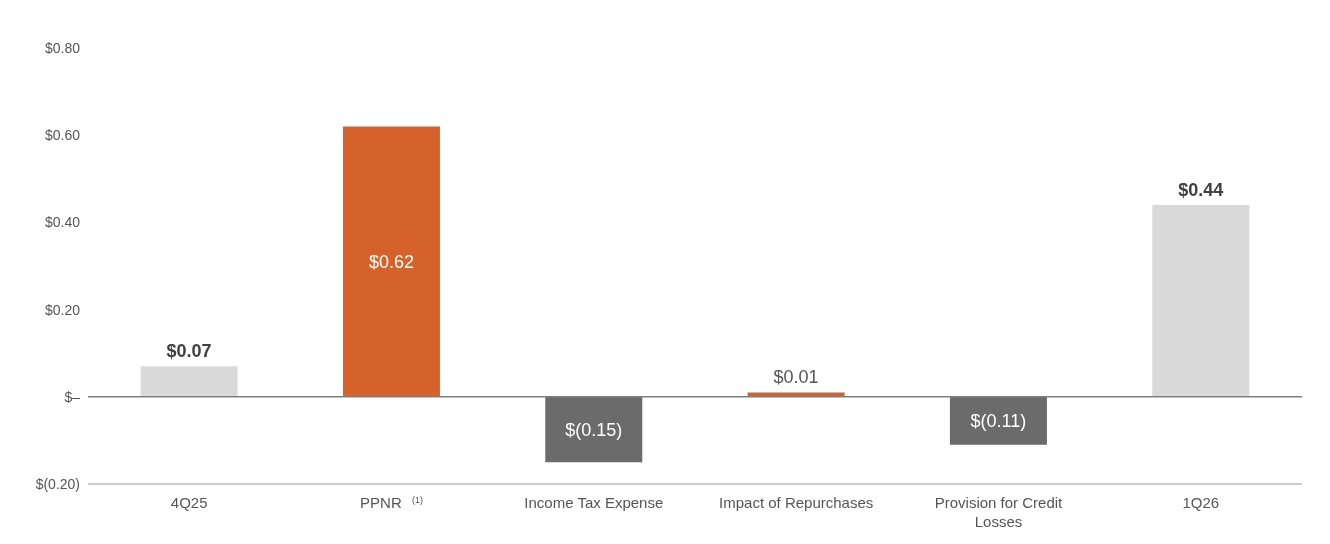  I want to click on data-label: $(0.11), so click(998, 420).